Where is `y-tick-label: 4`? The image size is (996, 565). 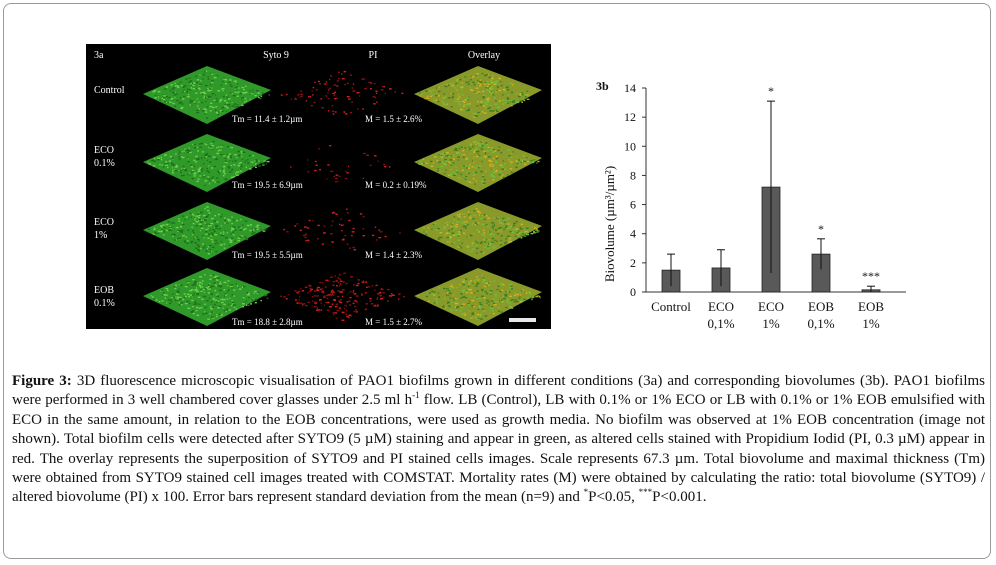
y-tick-label: 4 is located at coordinates (633, 234).